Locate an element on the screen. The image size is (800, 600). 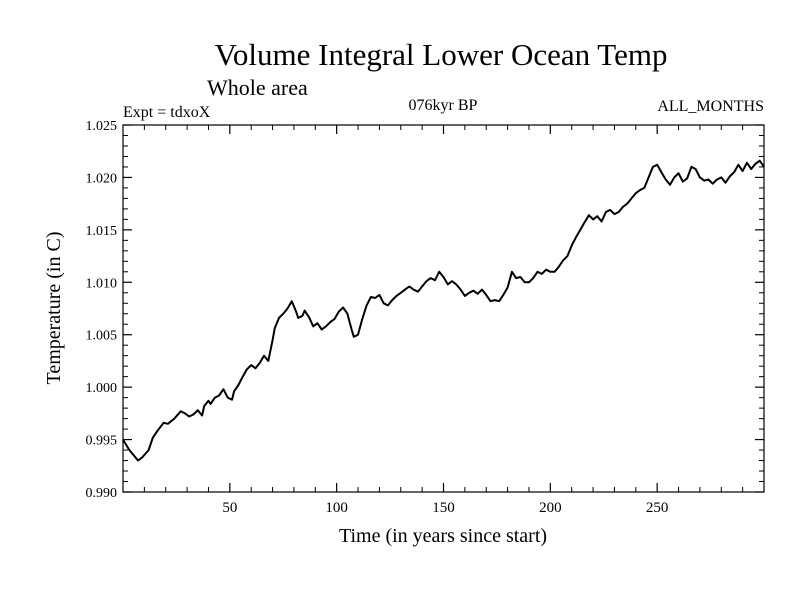
experiment-label: Expt = tdxoX is located at coordinates (167, 112).